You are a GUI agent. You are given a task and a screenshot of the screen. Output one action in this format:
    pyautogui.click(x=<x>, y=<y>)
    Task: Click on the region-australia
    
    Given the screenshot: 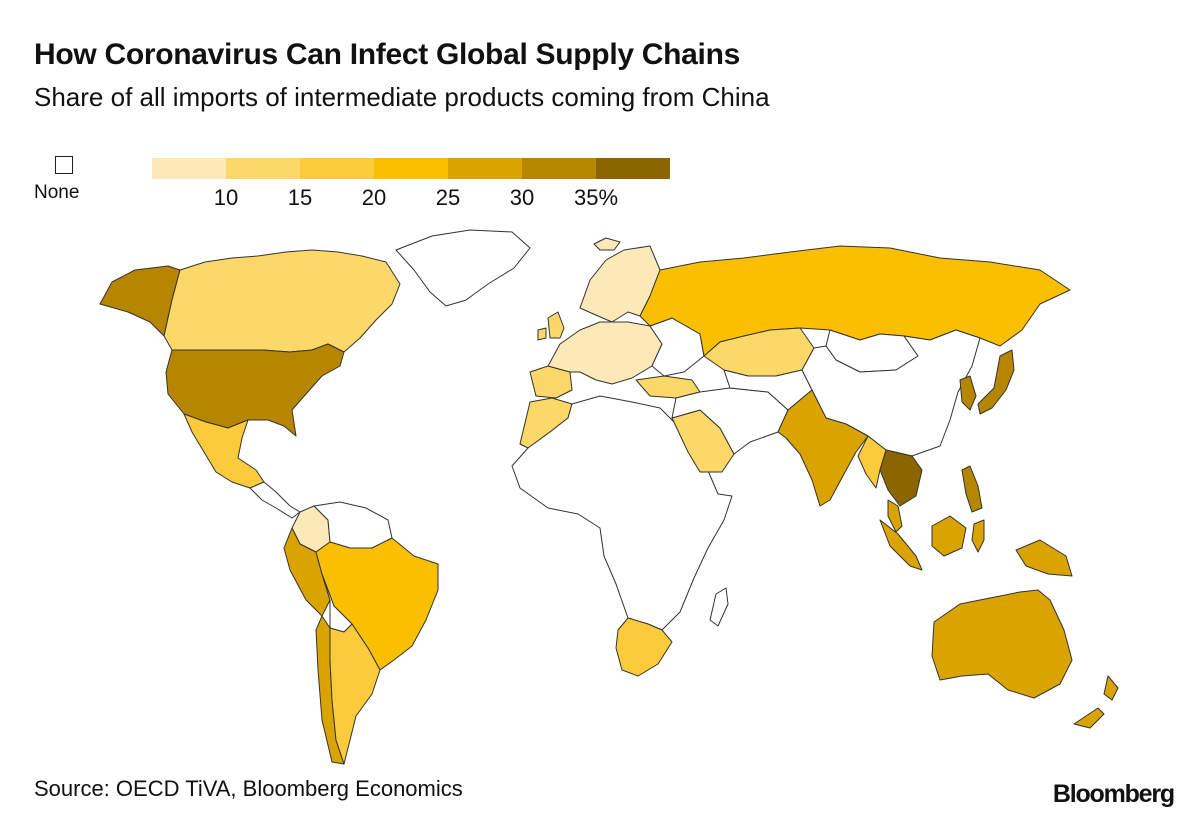 What is the action you would take?
    pyautogui.click(x=1002, y=644)
    